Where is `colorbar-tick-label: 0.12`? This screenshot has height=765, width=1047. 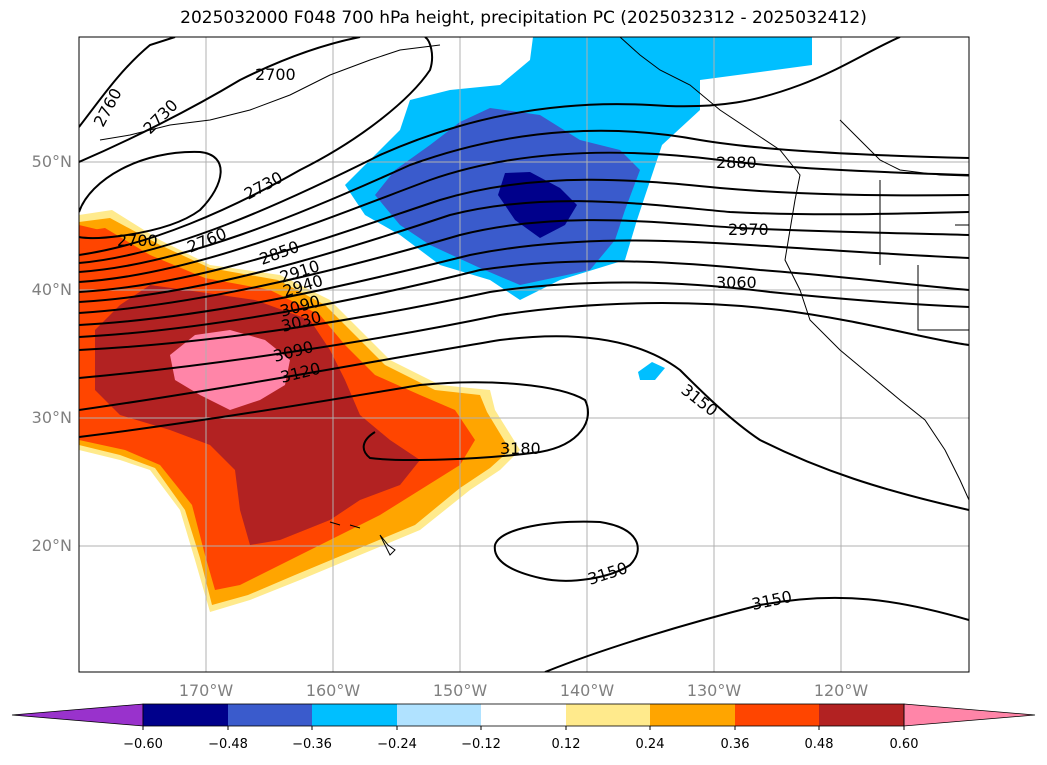 colorbar-tick-label: 0.12 is located at coordinates (566, 744).